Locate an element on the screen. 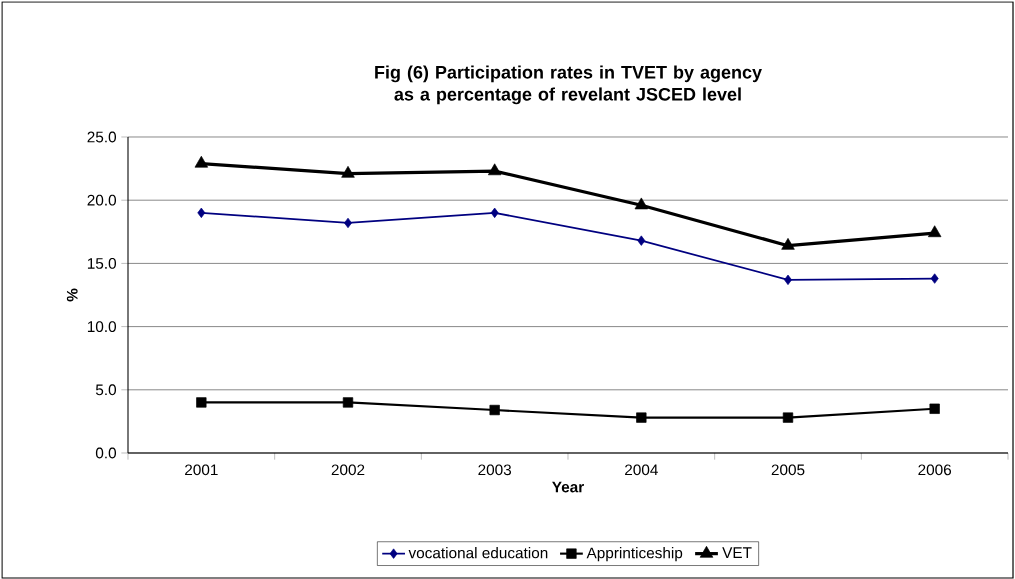 Image resolution: width=1015 pixels, height=579 pixels. x-tick-label: 2006 is located at coordinates (935, 470).